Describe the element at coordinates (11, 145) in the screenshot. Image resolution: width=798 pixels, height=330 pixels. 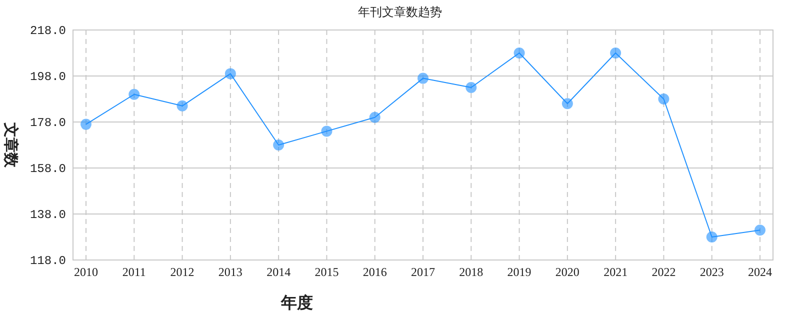
I see `y-axis-title: 文章数` at that location.